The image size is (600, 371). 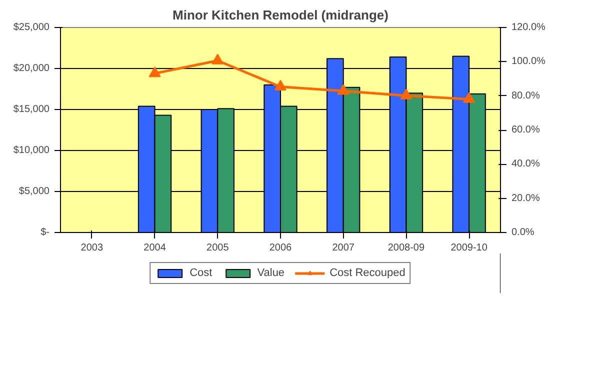 What do you see at coordinates (155, 248) in the screenshot?
I see `x-tick-label: 2004` at bounding box center [155, 248].